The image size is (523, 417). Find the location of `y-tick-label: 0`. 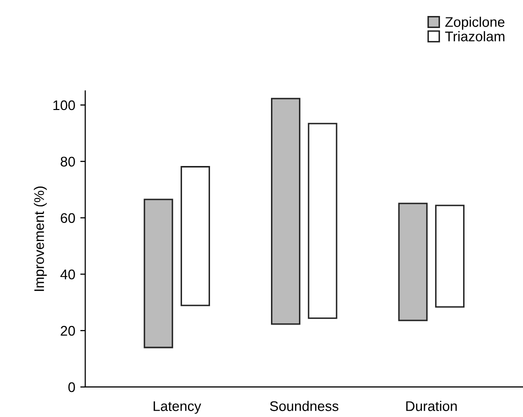

y-tick-label: 0 is located at coordinates (71, 387).